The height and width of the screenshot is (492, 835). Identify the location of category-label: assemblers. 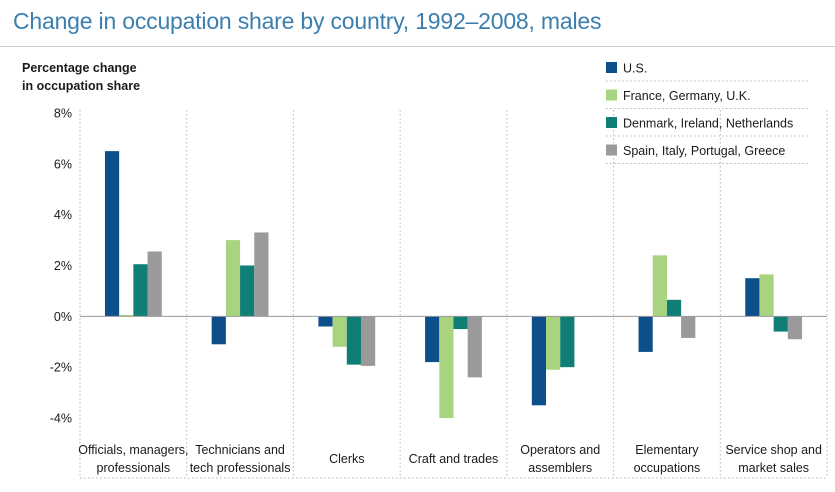
(560, 468).